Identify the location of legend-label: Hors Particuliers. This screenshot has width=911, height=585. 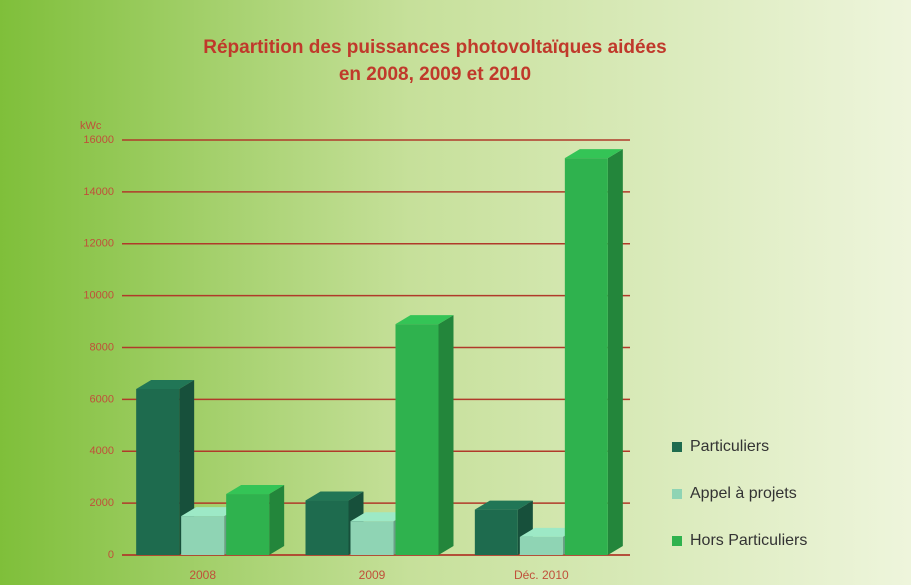
(748, 540).